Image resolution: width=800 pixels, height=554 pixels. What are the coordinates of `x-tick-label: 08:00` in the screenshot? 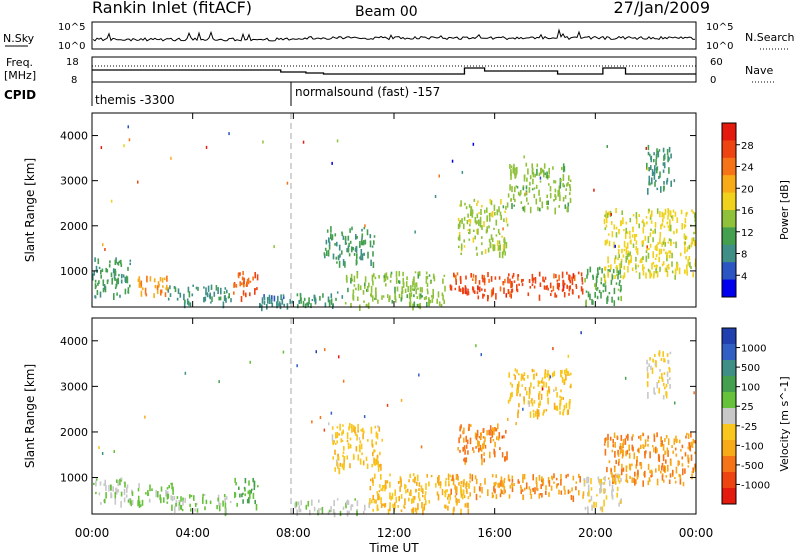 It's located at (293, 533).